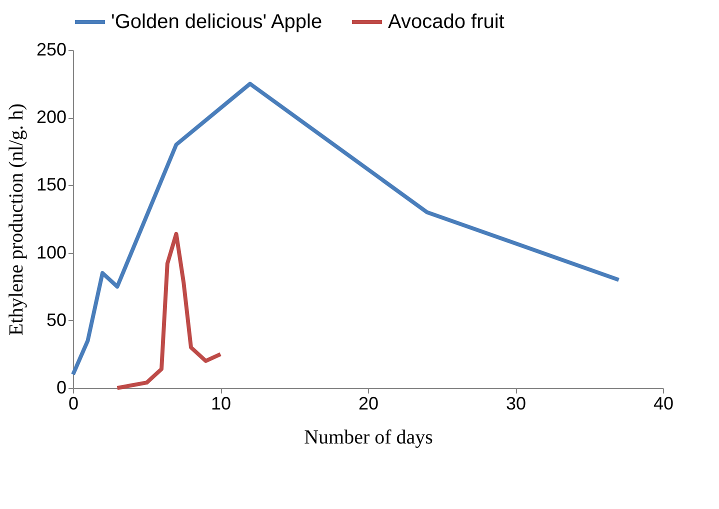 The image size is (719, 509). What do you see at coordinates (369, 437) in the screenshot?
I see `x-axis-title: Number of days` at bounding box center [369, 437].